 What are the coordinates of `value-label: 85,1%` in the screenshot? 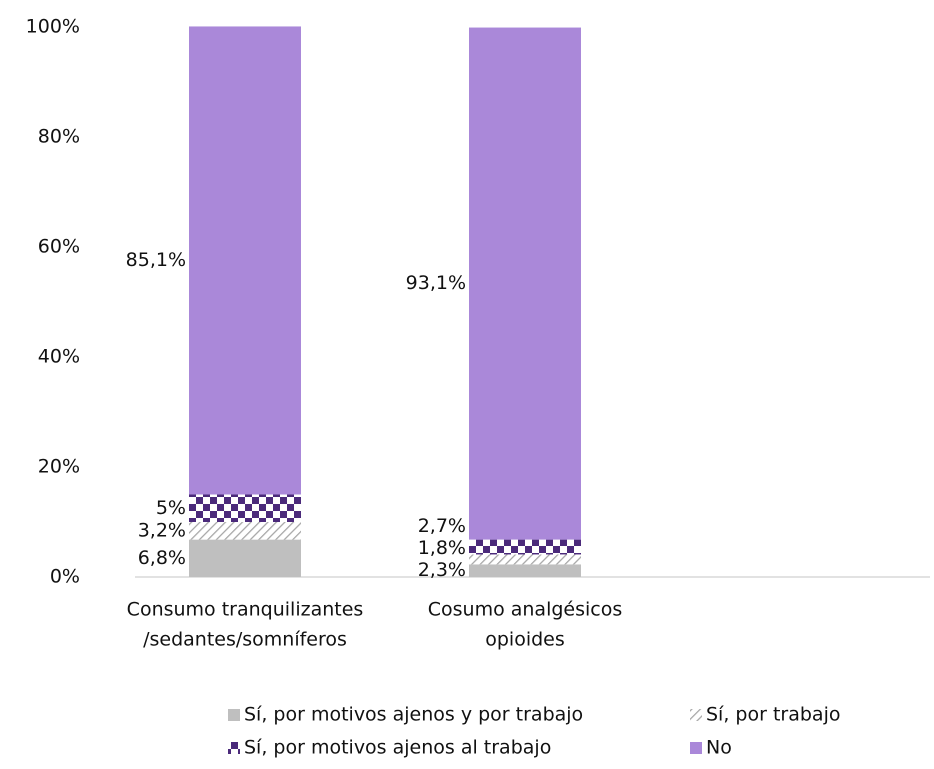 It's located at (156, 260).